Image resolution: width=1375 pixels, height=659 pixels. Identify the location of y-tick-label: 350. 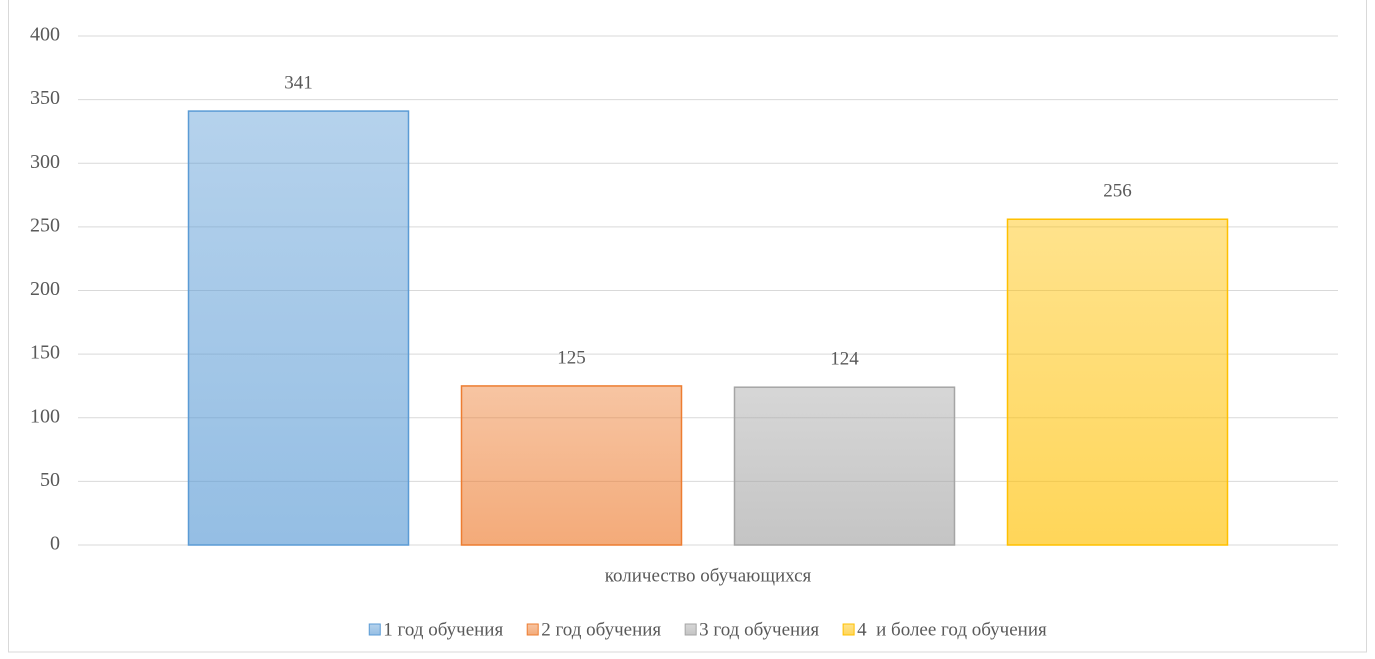
(45, 98).